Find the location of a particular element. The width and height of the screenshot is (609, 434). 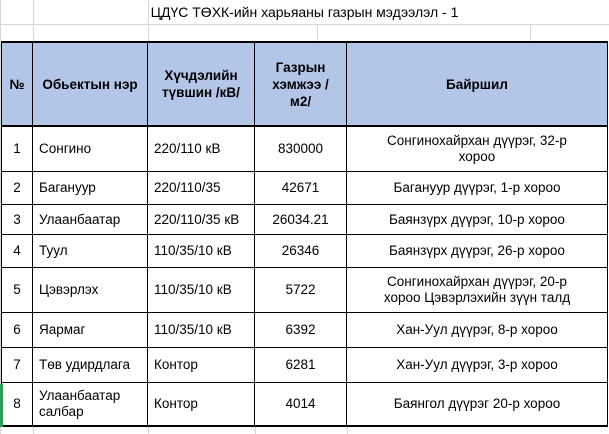

cell-location: Баянзүрх дүүрэг, 10-р хороо is located at coordinates (477, 220).